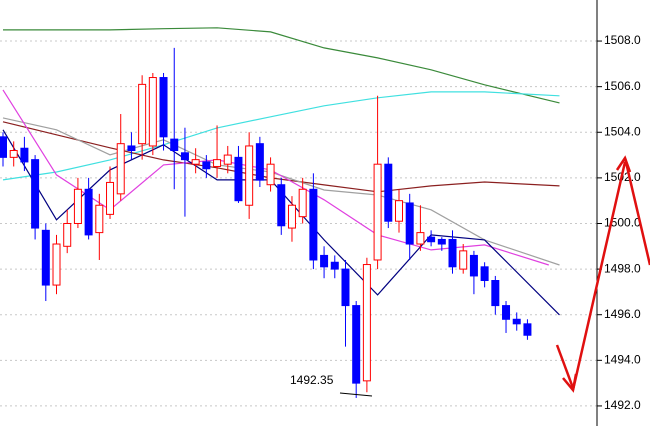 Image resolution: width=650 pixels, height=426 pixels. Describe the element at coordinates (622, 359) in the screenshot. I see `y-tick-label: 1494.0` at that location.